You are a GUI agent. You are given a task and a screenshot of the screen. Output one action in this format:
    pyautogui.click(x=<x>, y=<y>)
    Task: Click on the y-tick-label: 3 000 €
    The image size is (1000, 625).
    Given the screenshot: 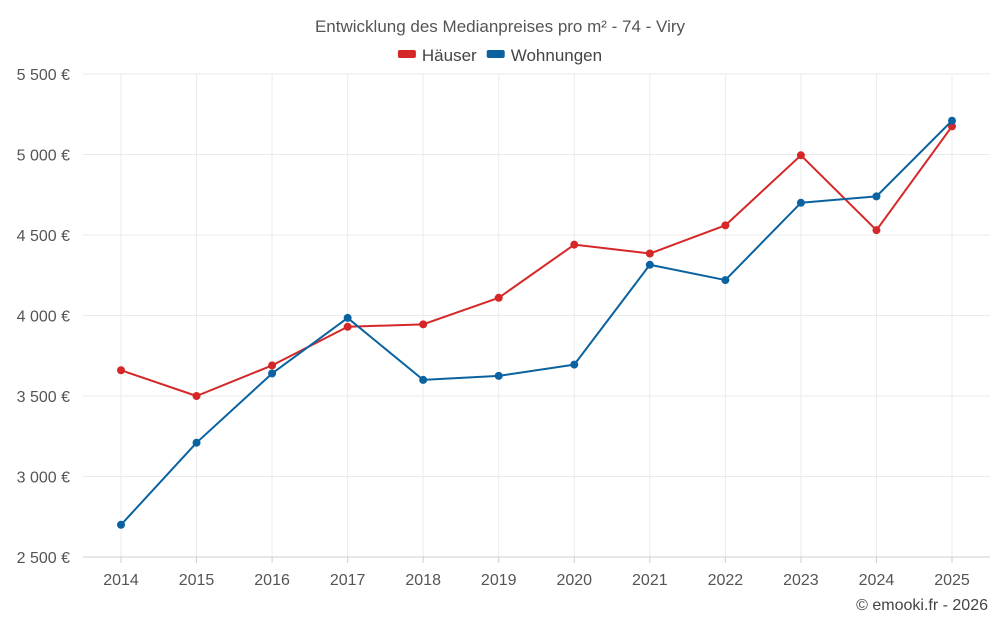 What is the action you would take?
    pyautogui.click(x=43, y=478)
    